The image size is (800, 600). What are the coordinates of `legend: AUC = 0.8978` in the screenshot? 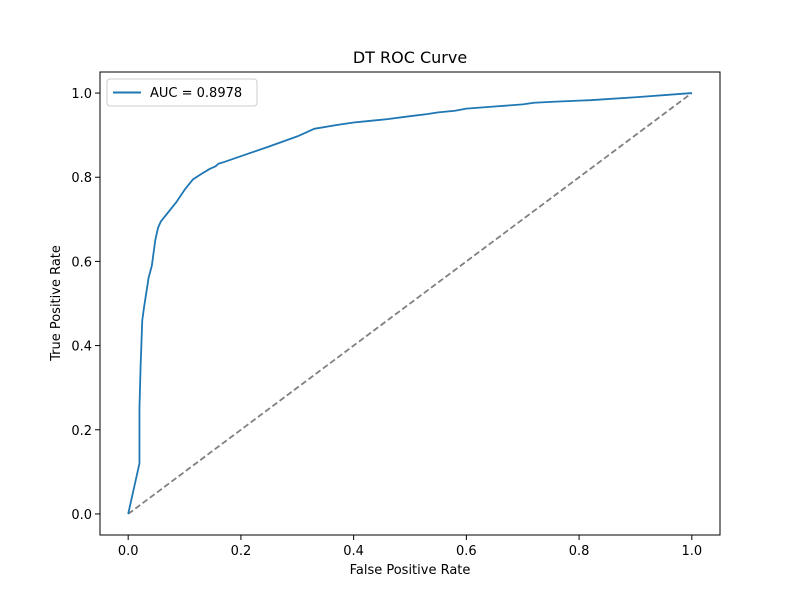 It's located at (182, 92).